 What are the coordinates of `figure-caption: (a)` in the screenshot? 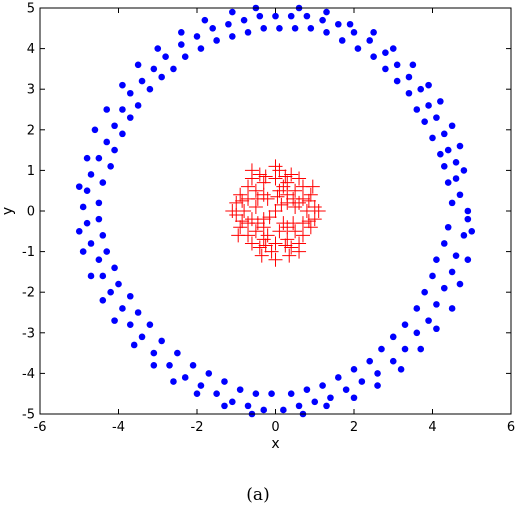 It's located at (257, 495).